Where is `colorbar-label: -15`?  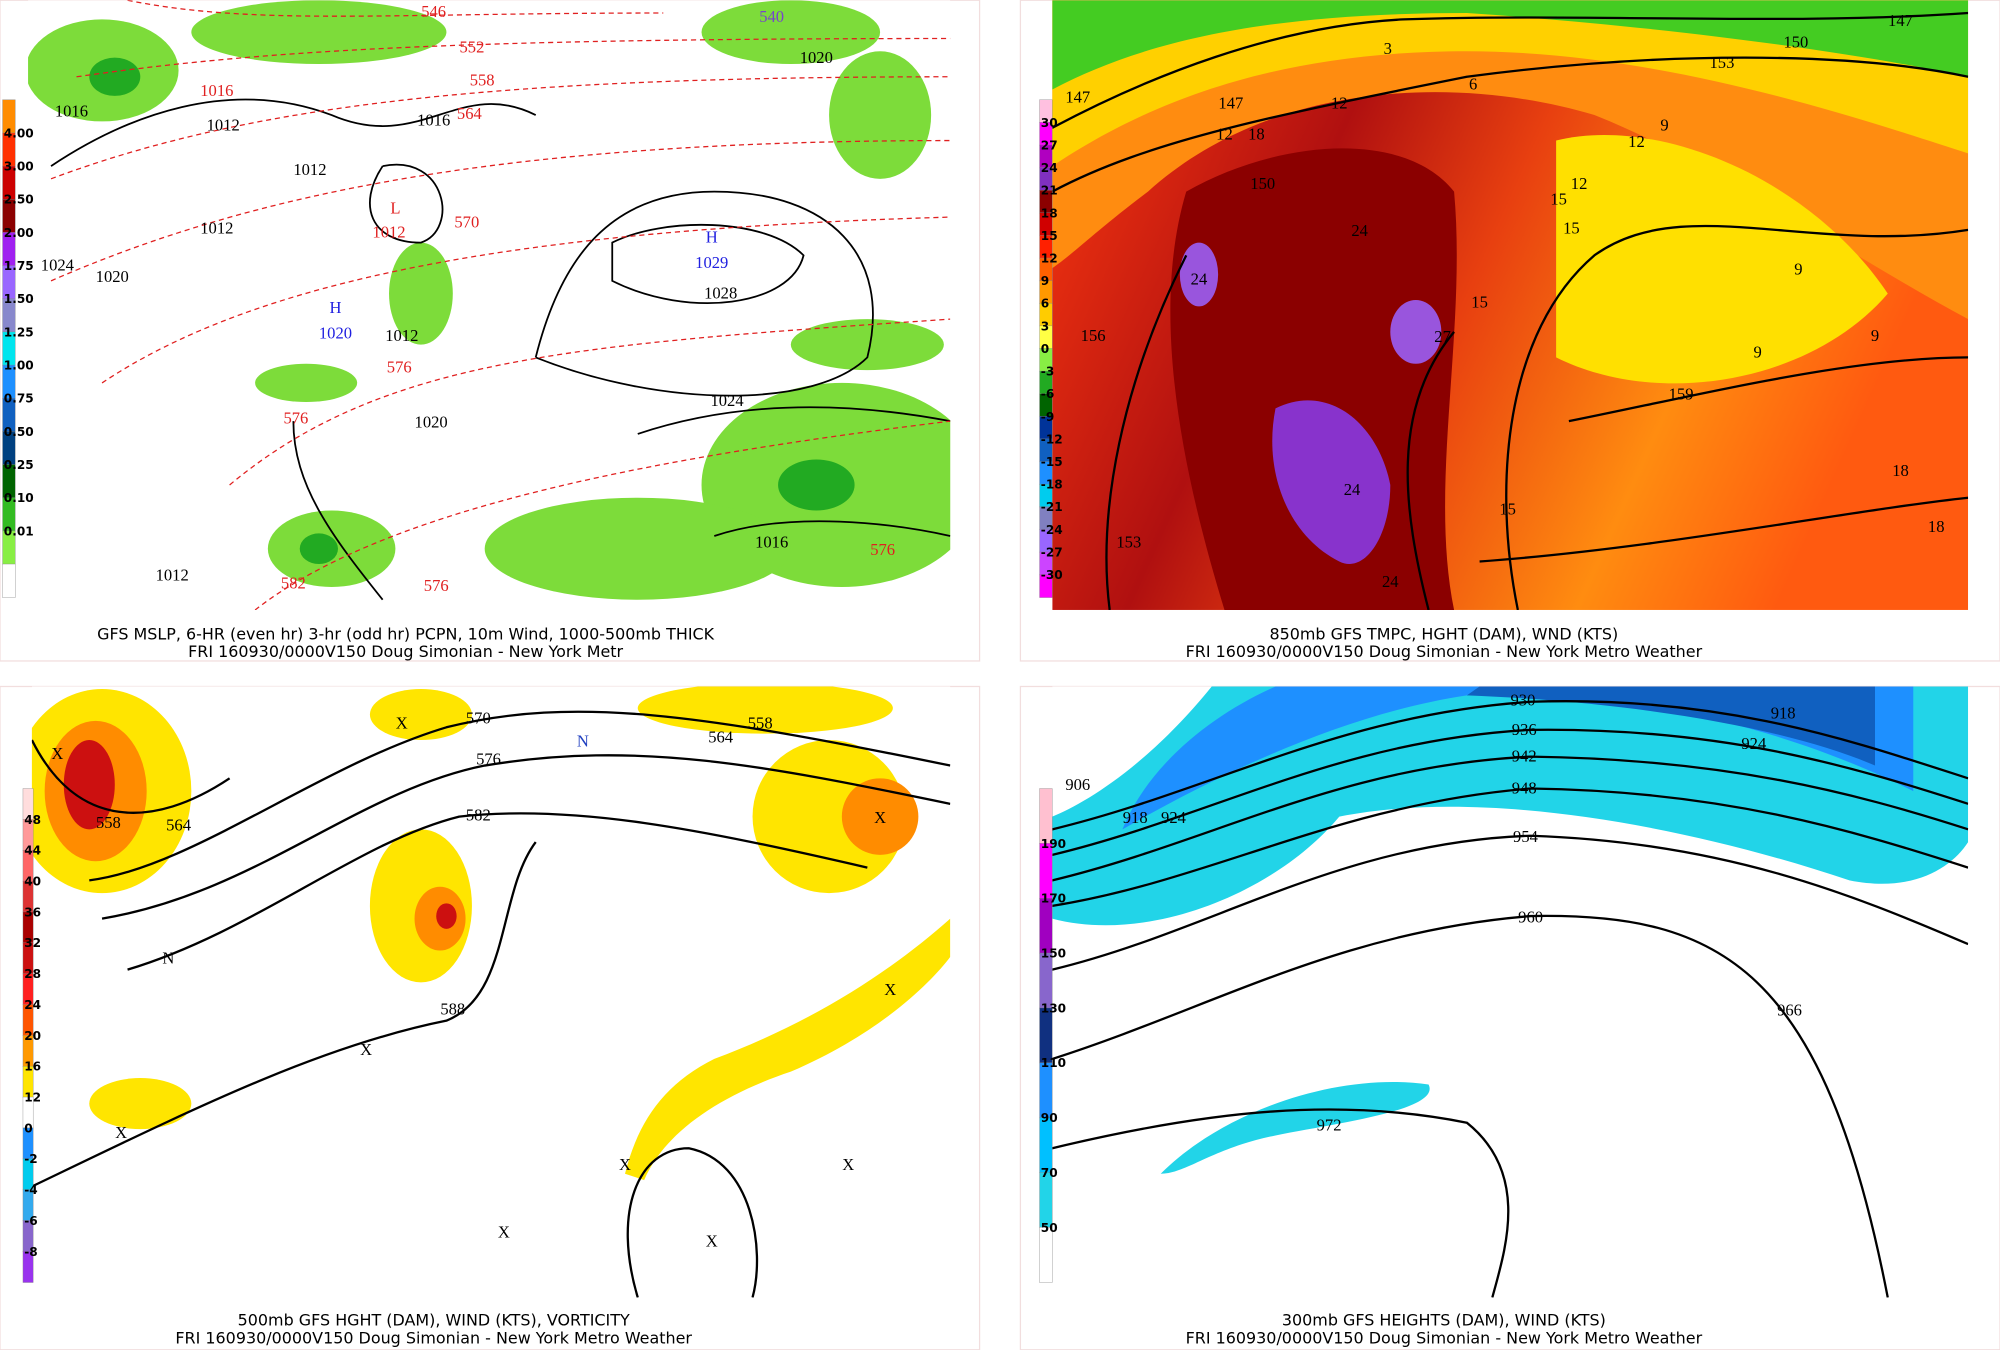
colorbar-label: -15 is located at coordinates (1052, 462).